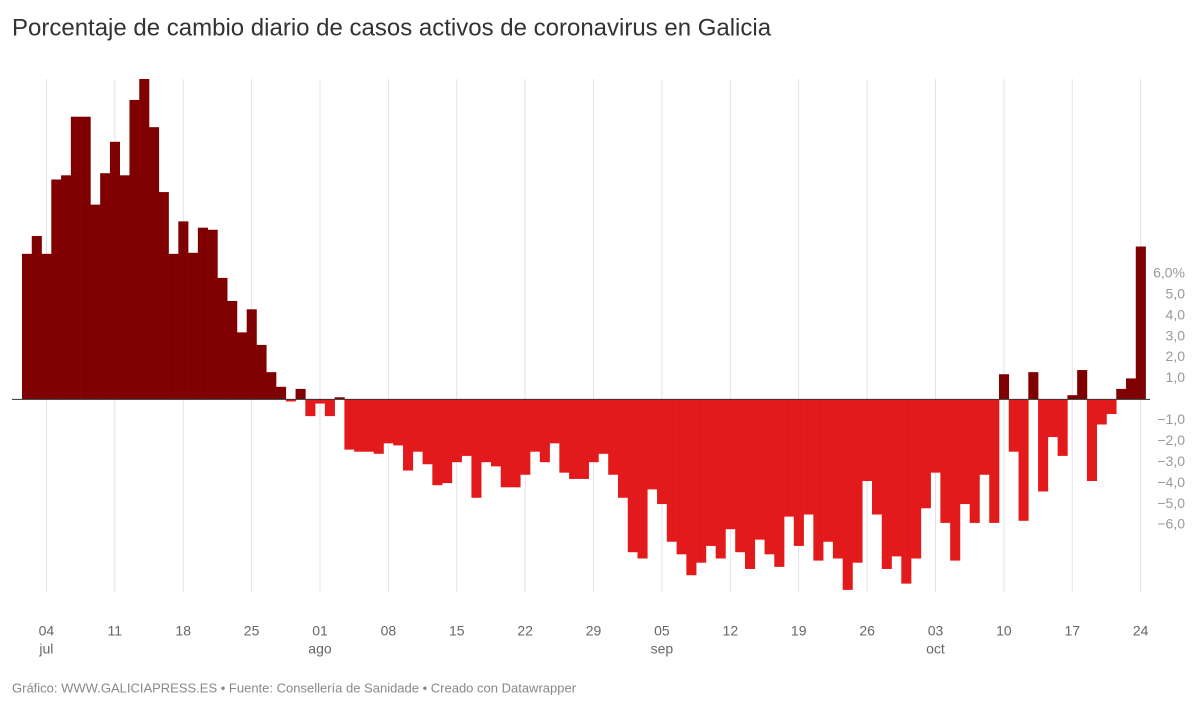 This screenshot has height=709, width=1199. I want to click on x-tick-label: 15, so click(457, 631).